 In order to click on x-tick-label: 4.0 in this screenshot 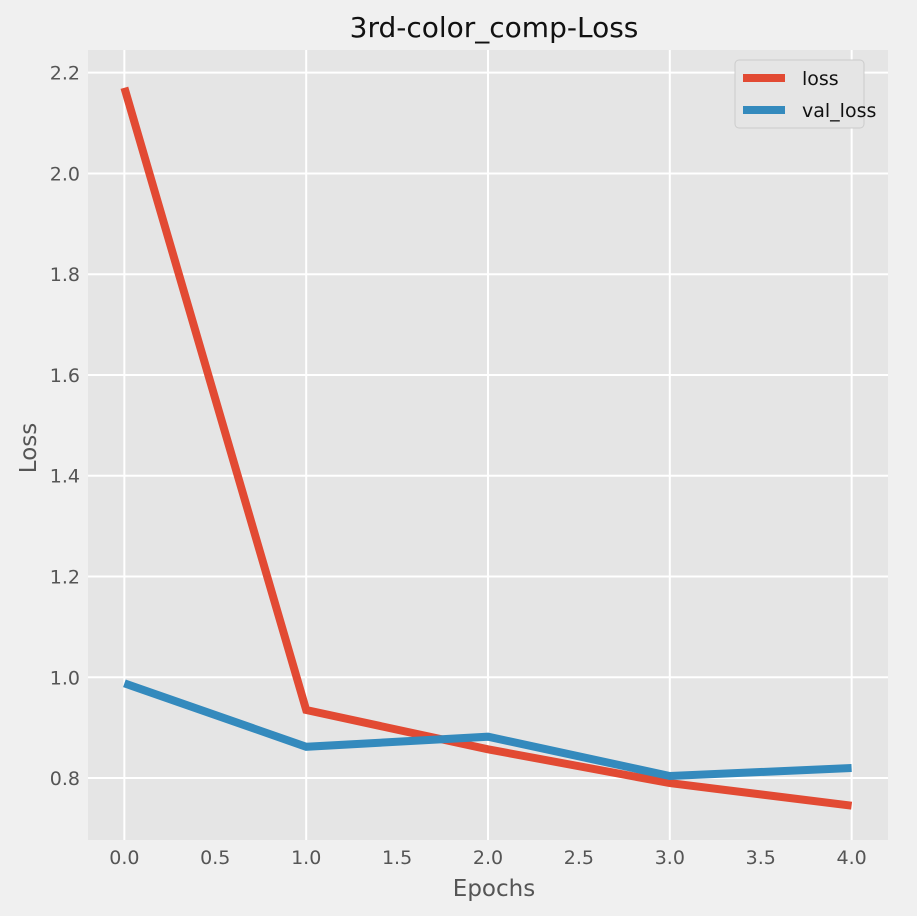, I will do `click(852, 858)`.